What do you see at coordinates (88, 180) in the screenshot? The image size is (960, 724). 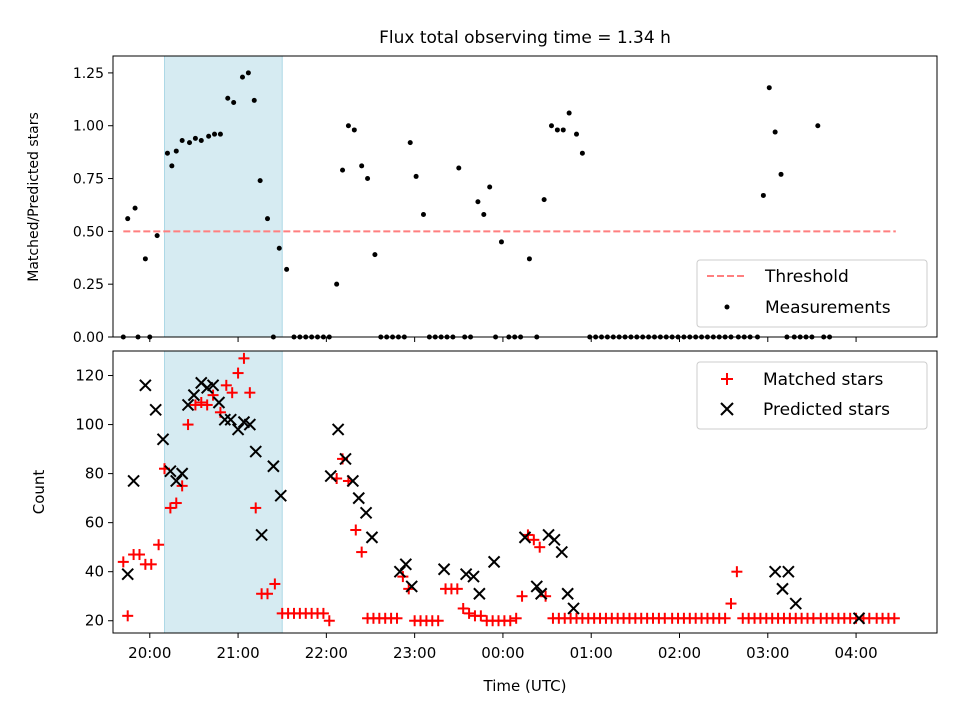 I see `ratio-y-tick-label: 0.75` at bounding box center [88, 180].